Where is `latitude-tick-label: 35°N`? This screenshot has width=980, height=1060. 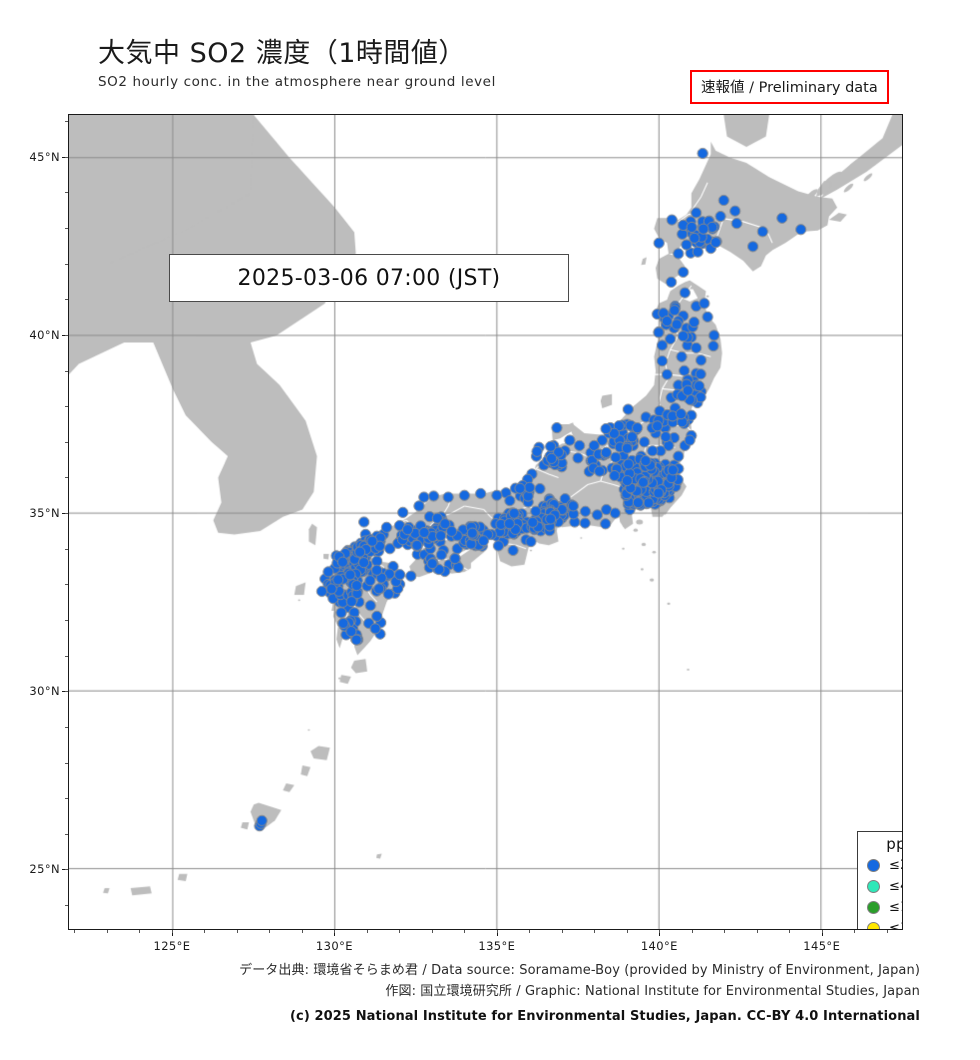 latitude-tick-label: 35°N is located at coordinates (44, 513).